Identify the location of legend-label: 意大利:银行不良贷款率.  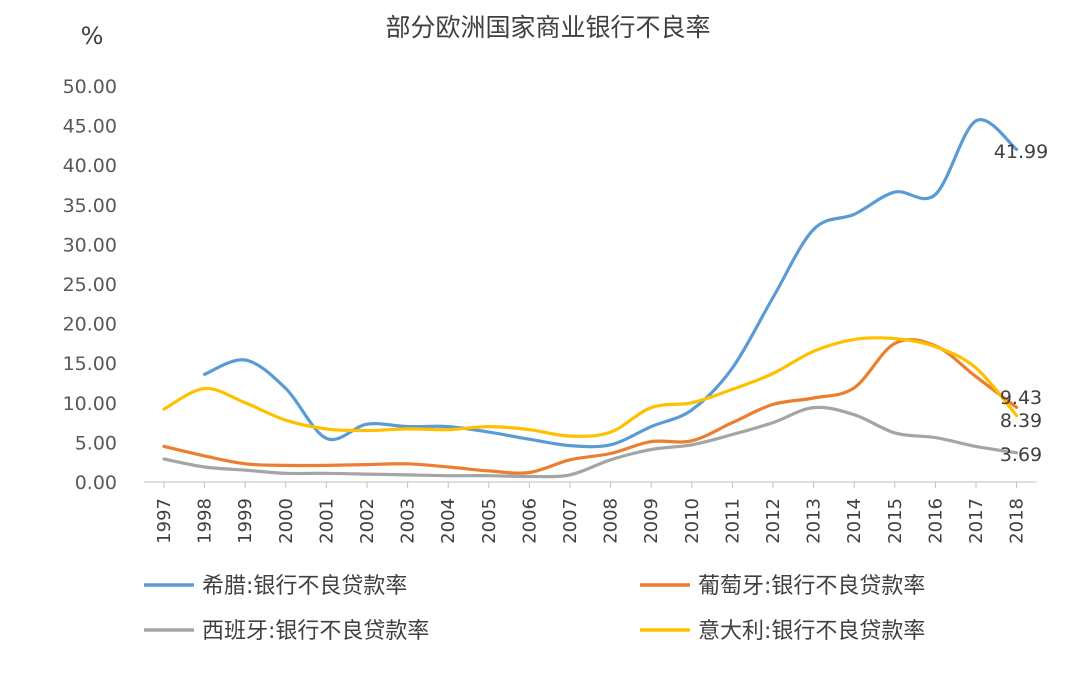
(811, 631).